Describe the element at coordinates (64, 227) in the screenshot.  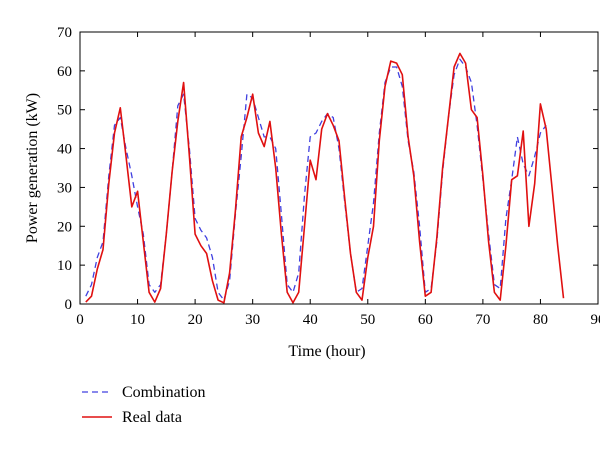
I see `y-tick-label: 20` at that location.